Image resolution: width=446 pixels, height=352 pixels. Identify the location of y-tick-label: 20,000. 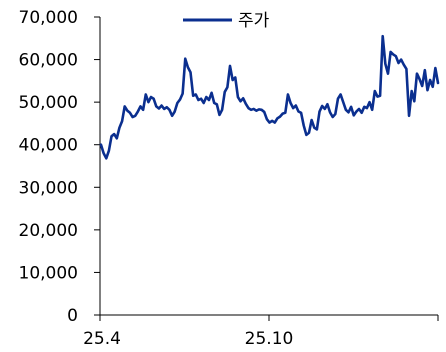
(48, 231).